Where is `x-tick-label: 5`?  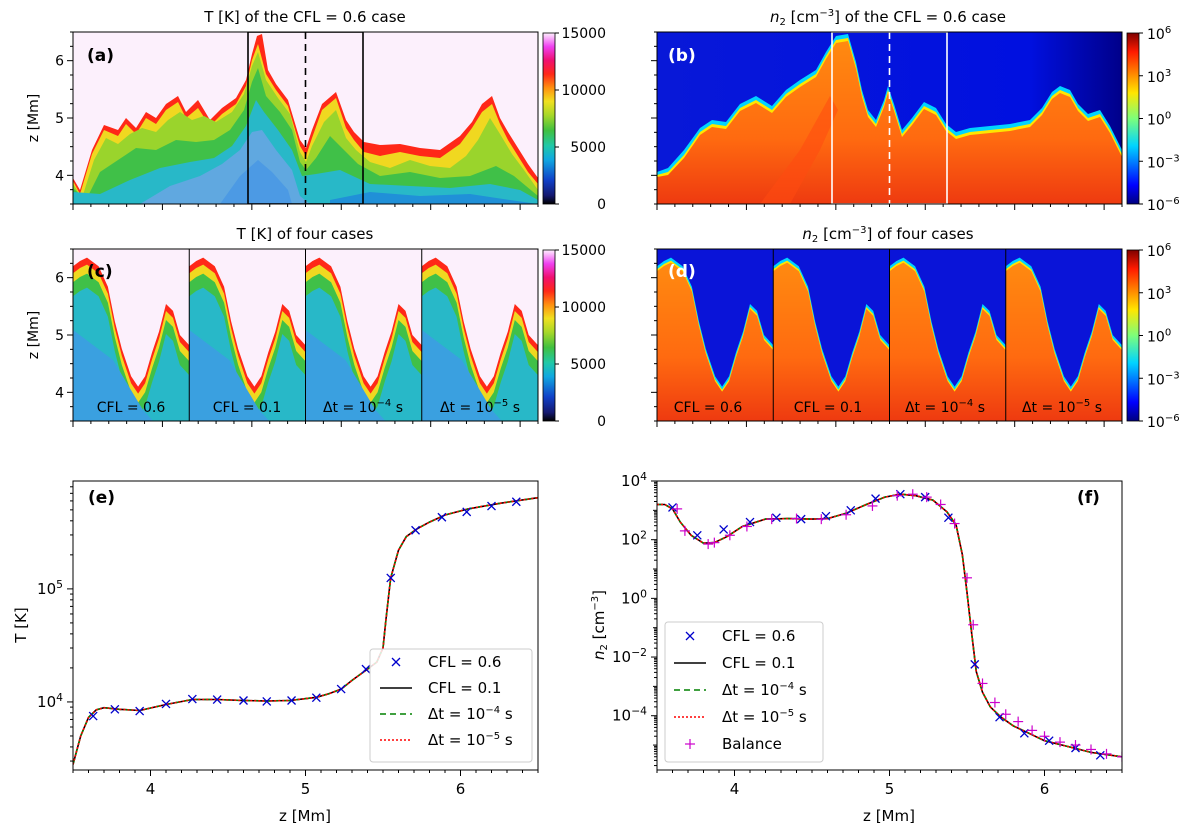 x-tick-label: 5 is located at coordinates (306, 789).